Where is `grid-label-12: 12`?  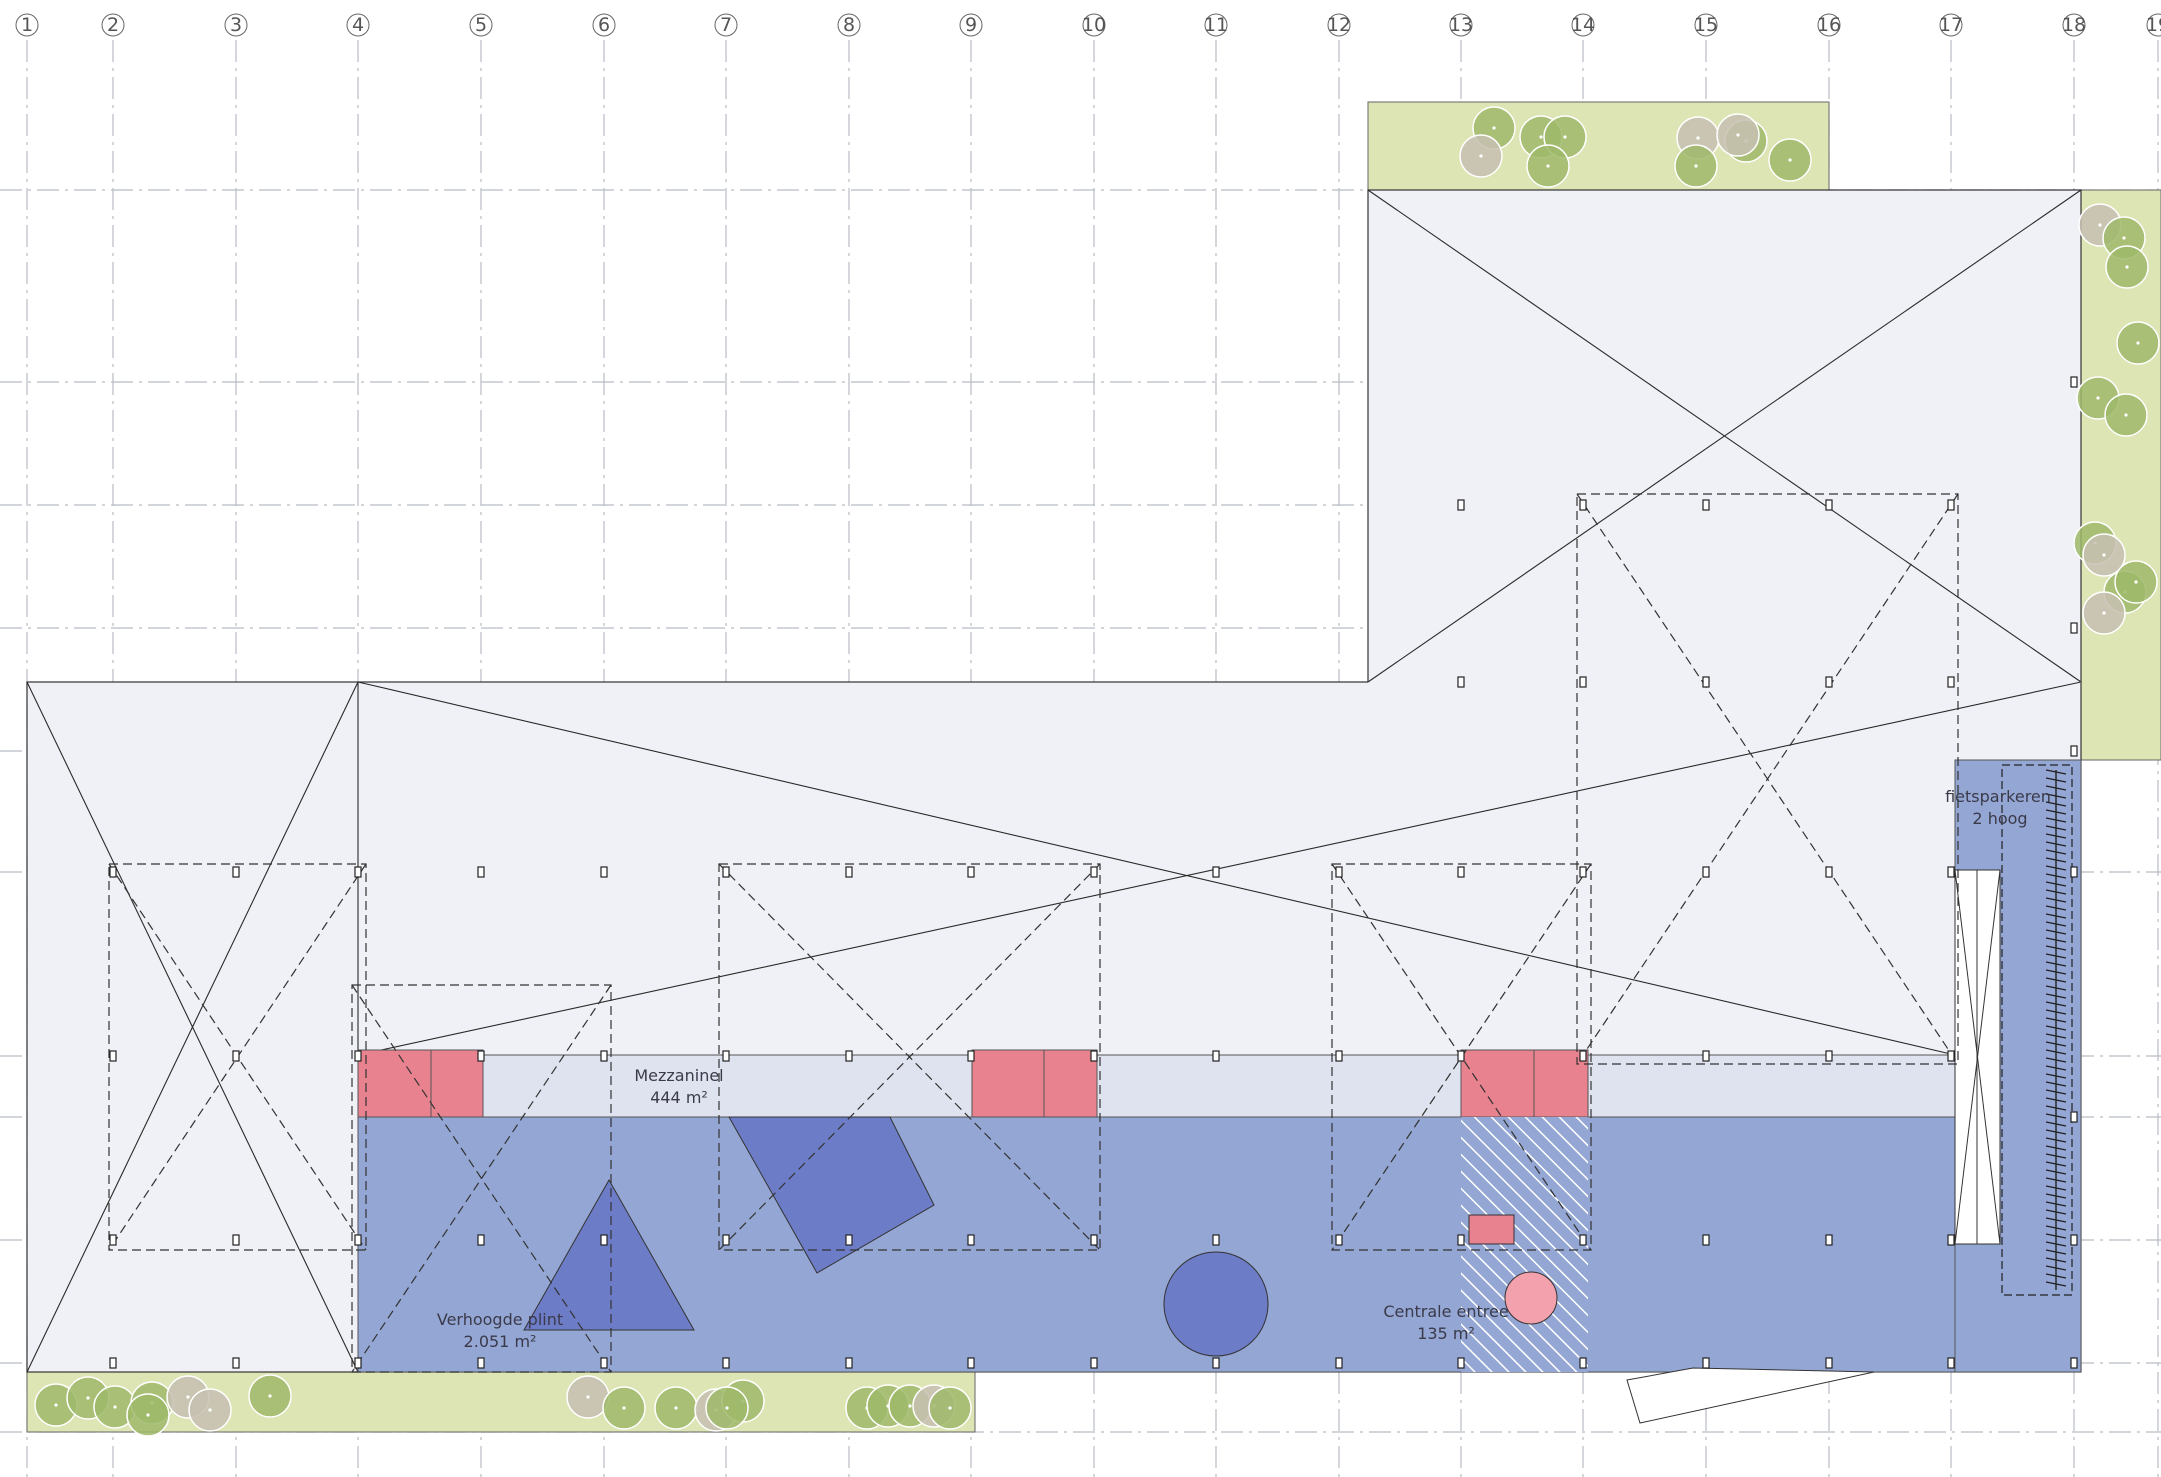
grid-label-12: 12 is located at coordinates (1339, 25).